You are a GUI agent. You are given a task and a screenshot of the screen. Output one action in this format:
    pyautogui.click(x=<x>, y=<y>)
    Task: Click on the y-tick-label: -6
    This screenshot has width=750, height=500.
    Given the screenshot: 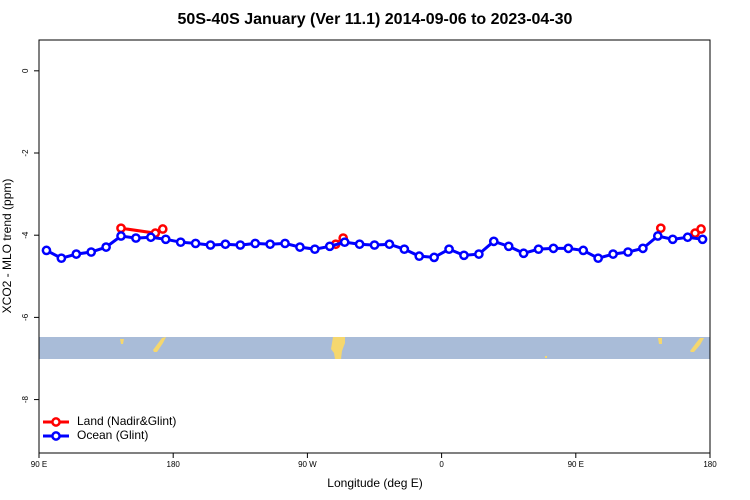 What is the action you would take?
    pyautogui.click(x=25, y=317)
    